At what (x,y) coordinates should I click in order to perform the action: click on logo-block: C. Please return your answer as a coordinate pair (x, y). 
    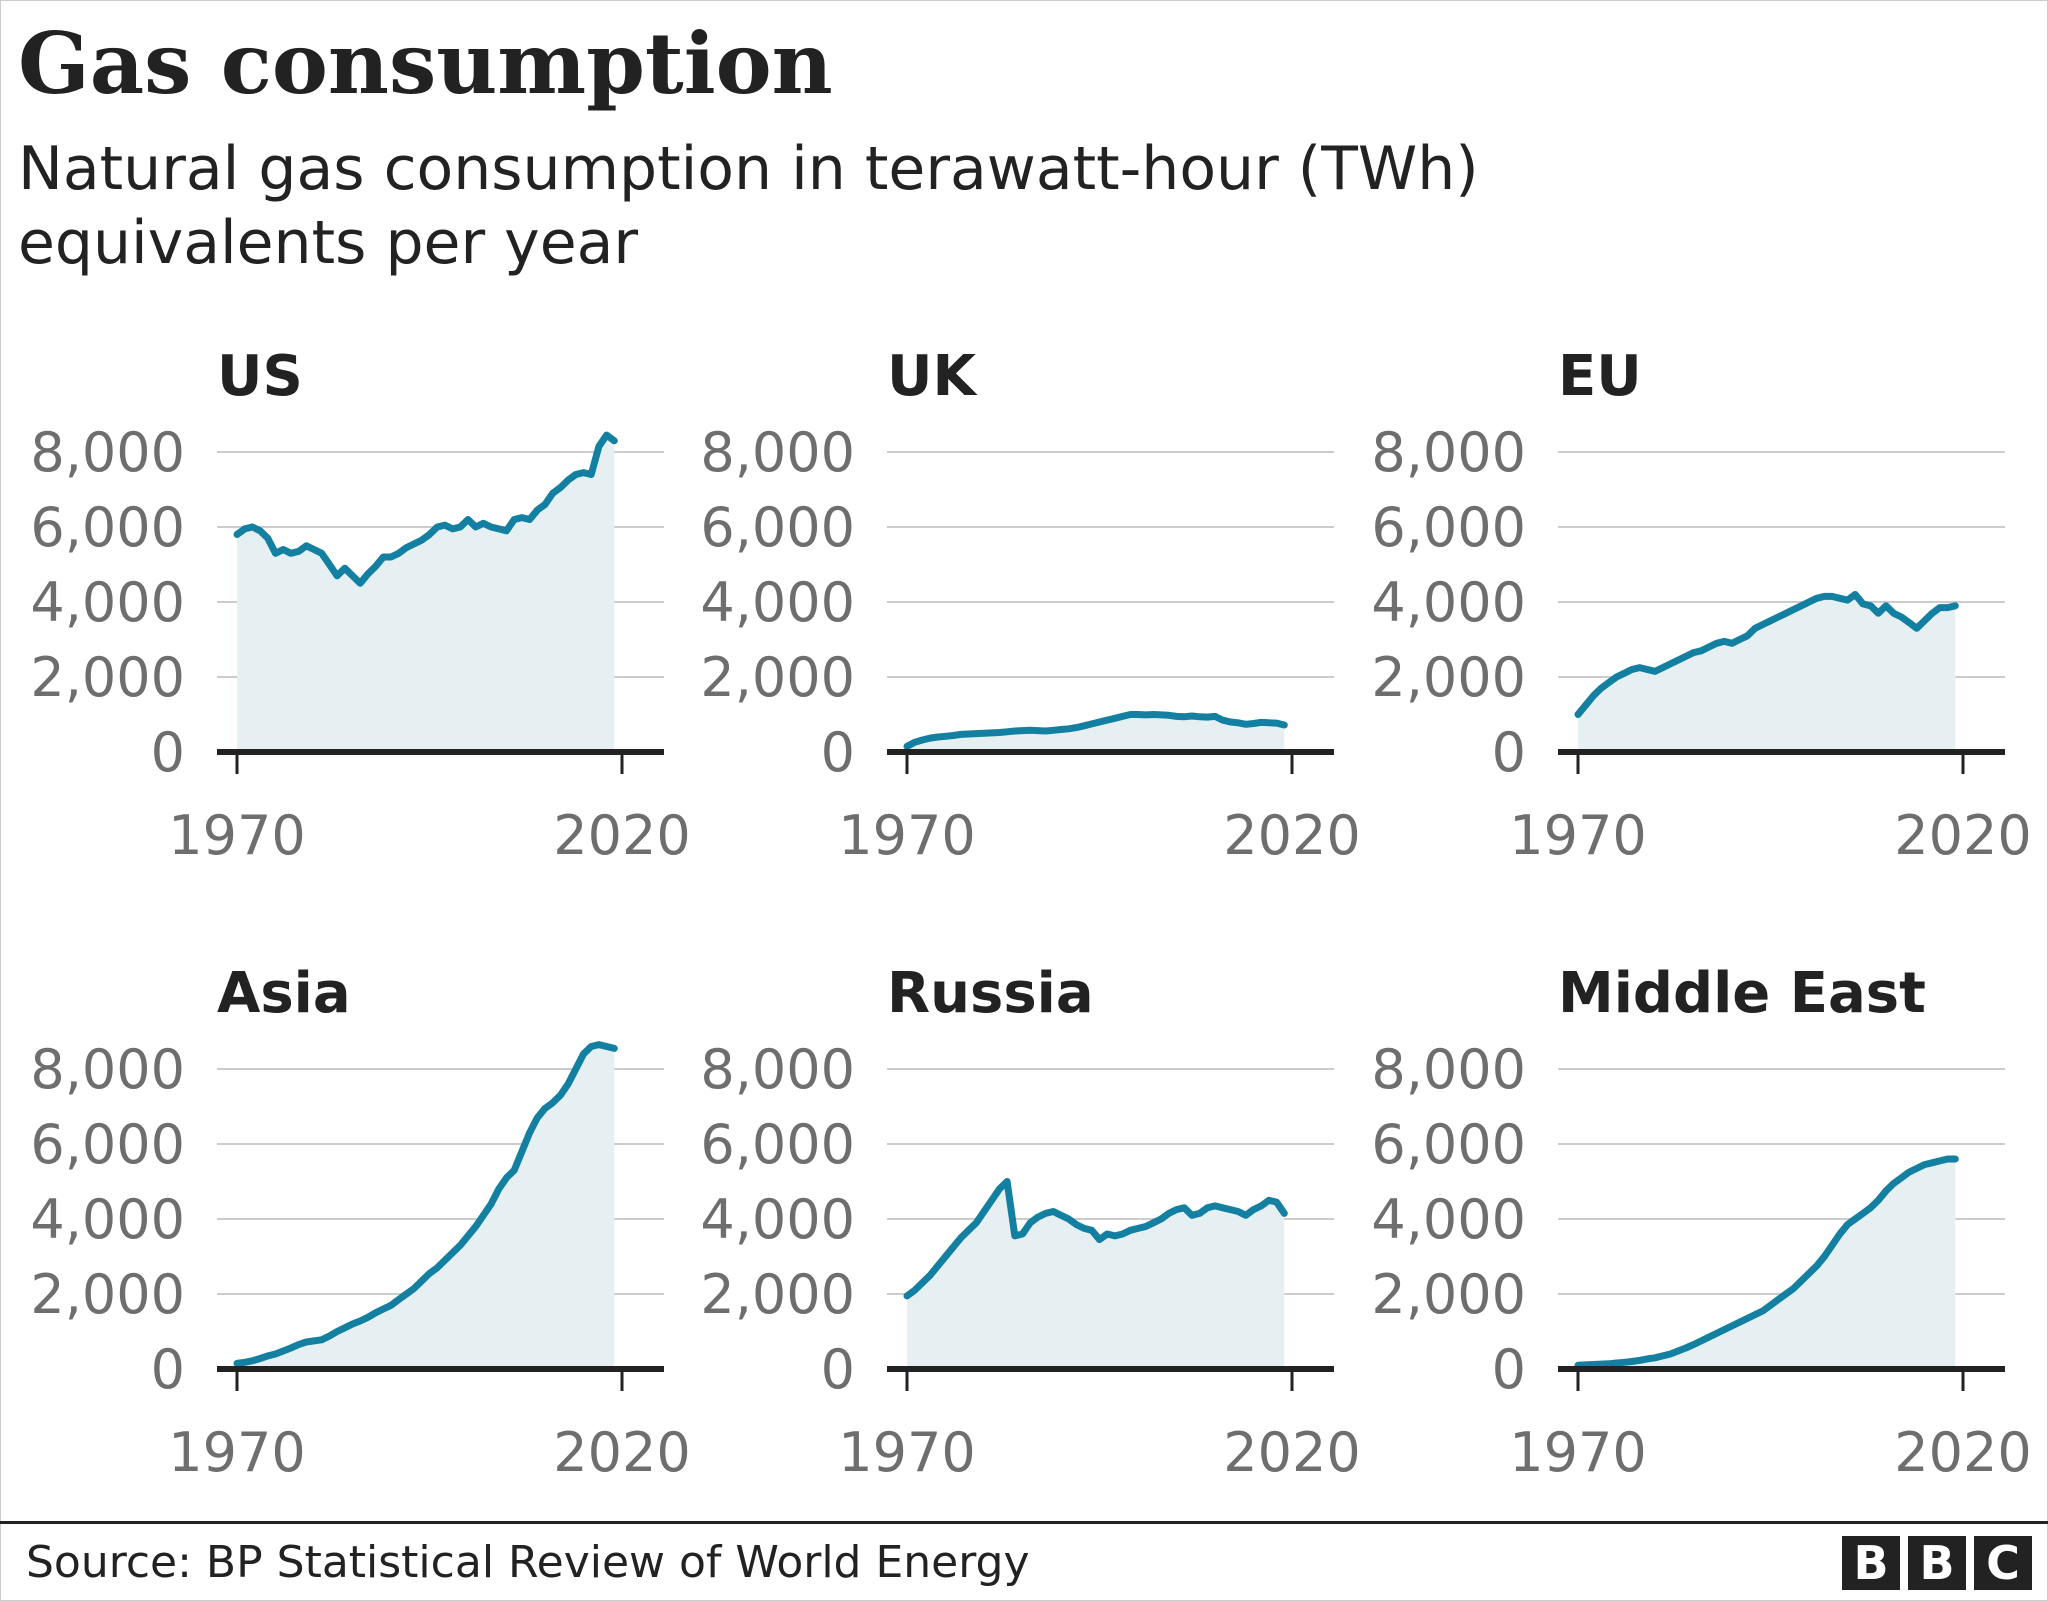
    Looking at the image, I should click on (2003, 1563).